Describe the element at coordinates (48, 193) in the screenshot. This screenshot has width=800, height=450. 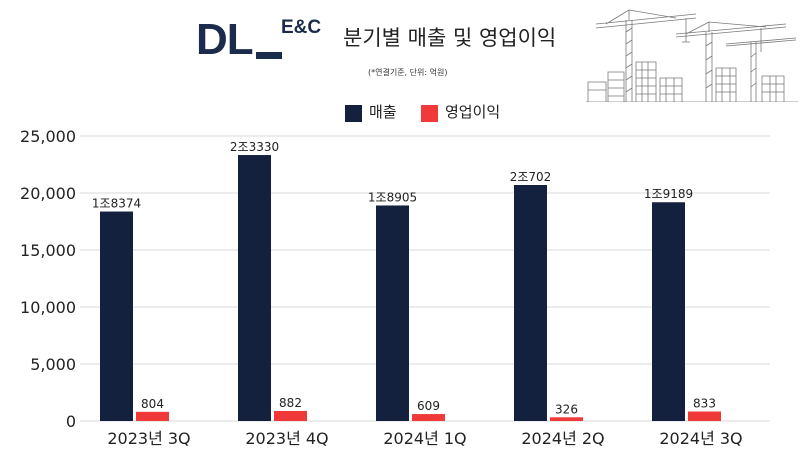
I see `y-tick-label: 20,000` at that location.